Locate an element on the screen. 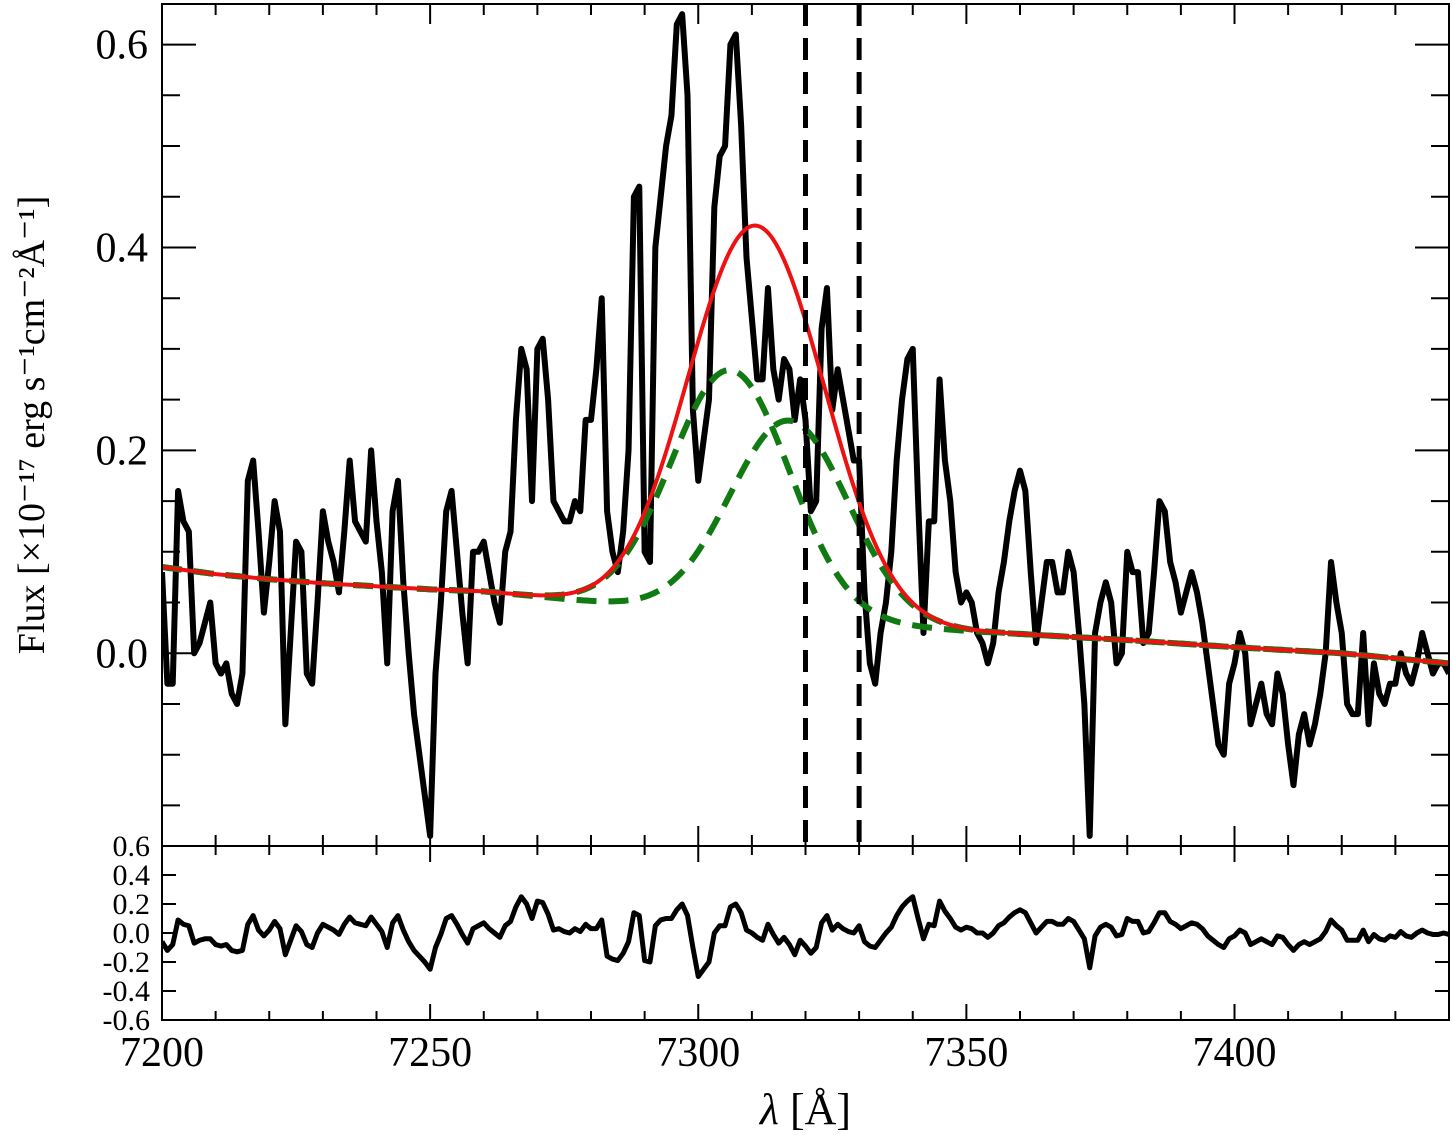 The image size is (1452, 1135). x-tick-label: 7300 is located at coordinates (698, 1053).